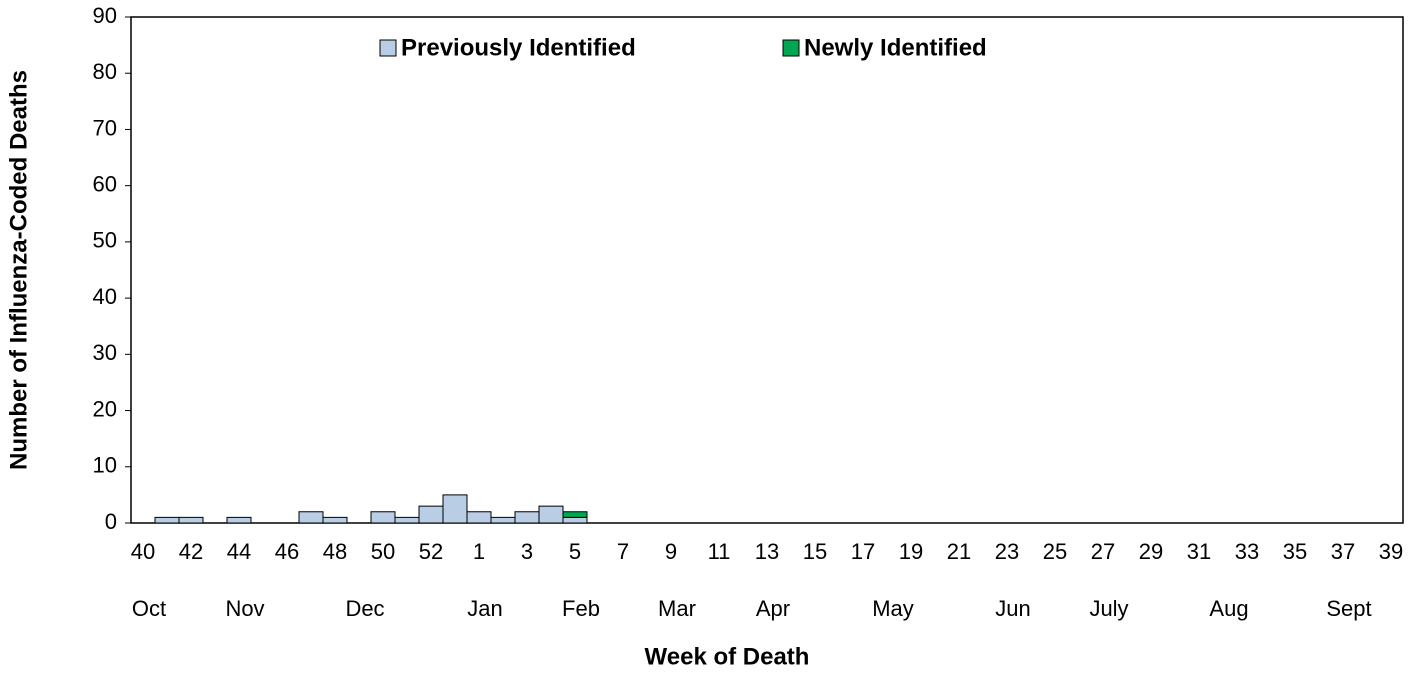 The image size is (1413, 677). What do you see at coordinates (1247, 551) in the screenshot?
I see `x-tick-label: 33` at bounding box center [1247, 551].